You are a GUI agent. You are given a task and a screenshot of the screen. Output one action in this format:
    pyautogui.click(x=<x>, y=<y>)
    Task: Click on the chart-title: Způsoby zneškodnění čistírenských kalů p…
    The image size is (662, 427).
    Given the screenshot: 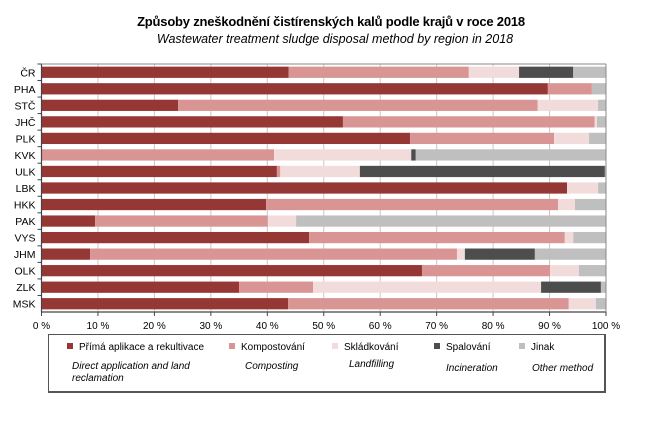 What is the action you would take?
    pyautogui.click(x=331, y=21)
    